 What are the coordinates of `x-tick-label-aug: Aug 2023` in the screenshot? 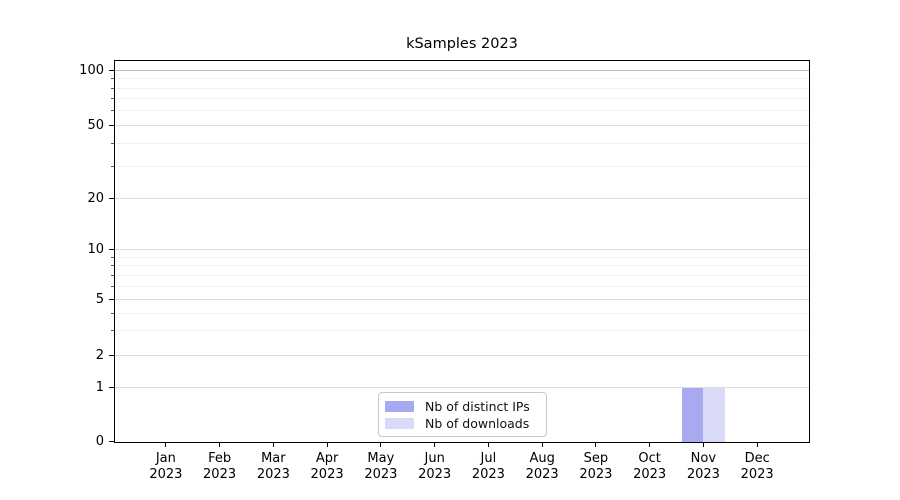 It's located at (542, 467).